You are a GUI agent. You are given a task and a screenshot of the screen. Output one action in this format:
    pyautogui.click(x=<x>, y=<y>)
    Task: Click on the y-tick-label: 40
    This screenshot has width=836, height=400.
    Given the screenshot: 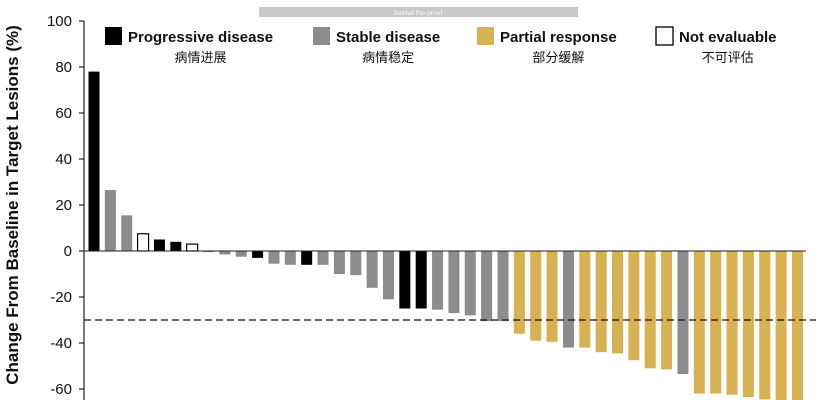 What is the action you would take?
    pyautogui.click(x=63, y=159)
    